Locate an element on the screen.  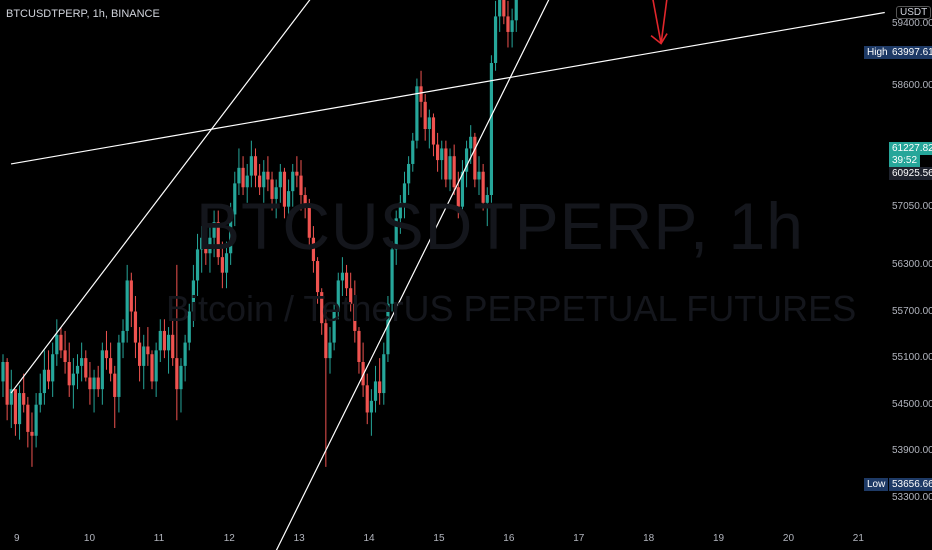
low-value-badge: 53656.66 is located at coordinates (910, 484).